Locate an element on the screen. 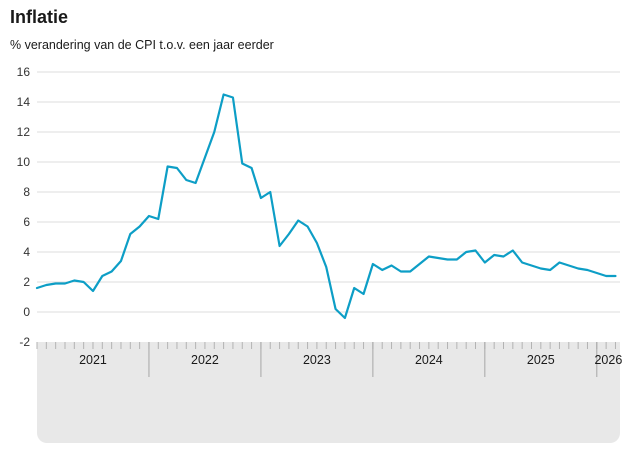 The width and height of the screenshot is (627, 470). x-year-label: 2025 is located at coordinates (541, 360).